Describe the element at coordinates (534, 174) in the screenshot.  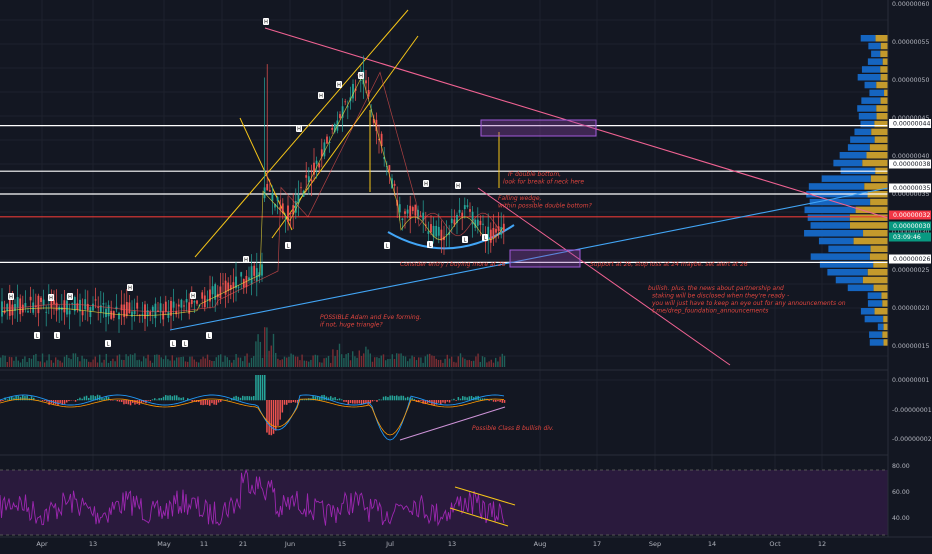
I see `annotation-double-bottom-line: IF double bottom,` at that location.